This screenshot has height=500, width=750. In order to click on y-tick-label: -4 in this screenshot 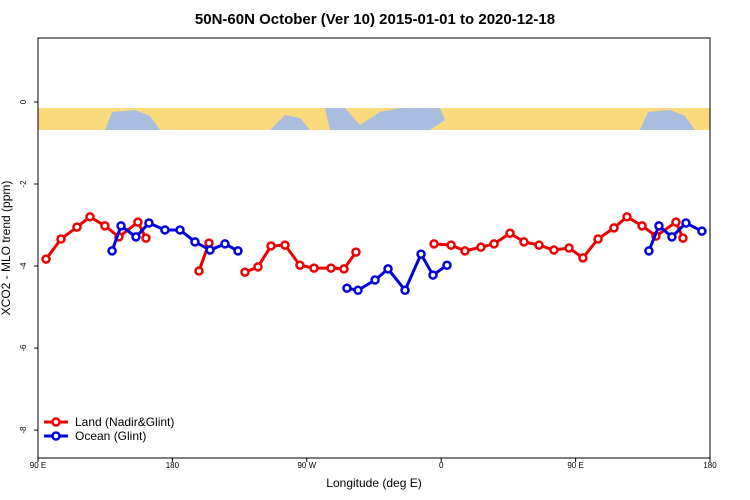, I will do `click(23, 266)`.